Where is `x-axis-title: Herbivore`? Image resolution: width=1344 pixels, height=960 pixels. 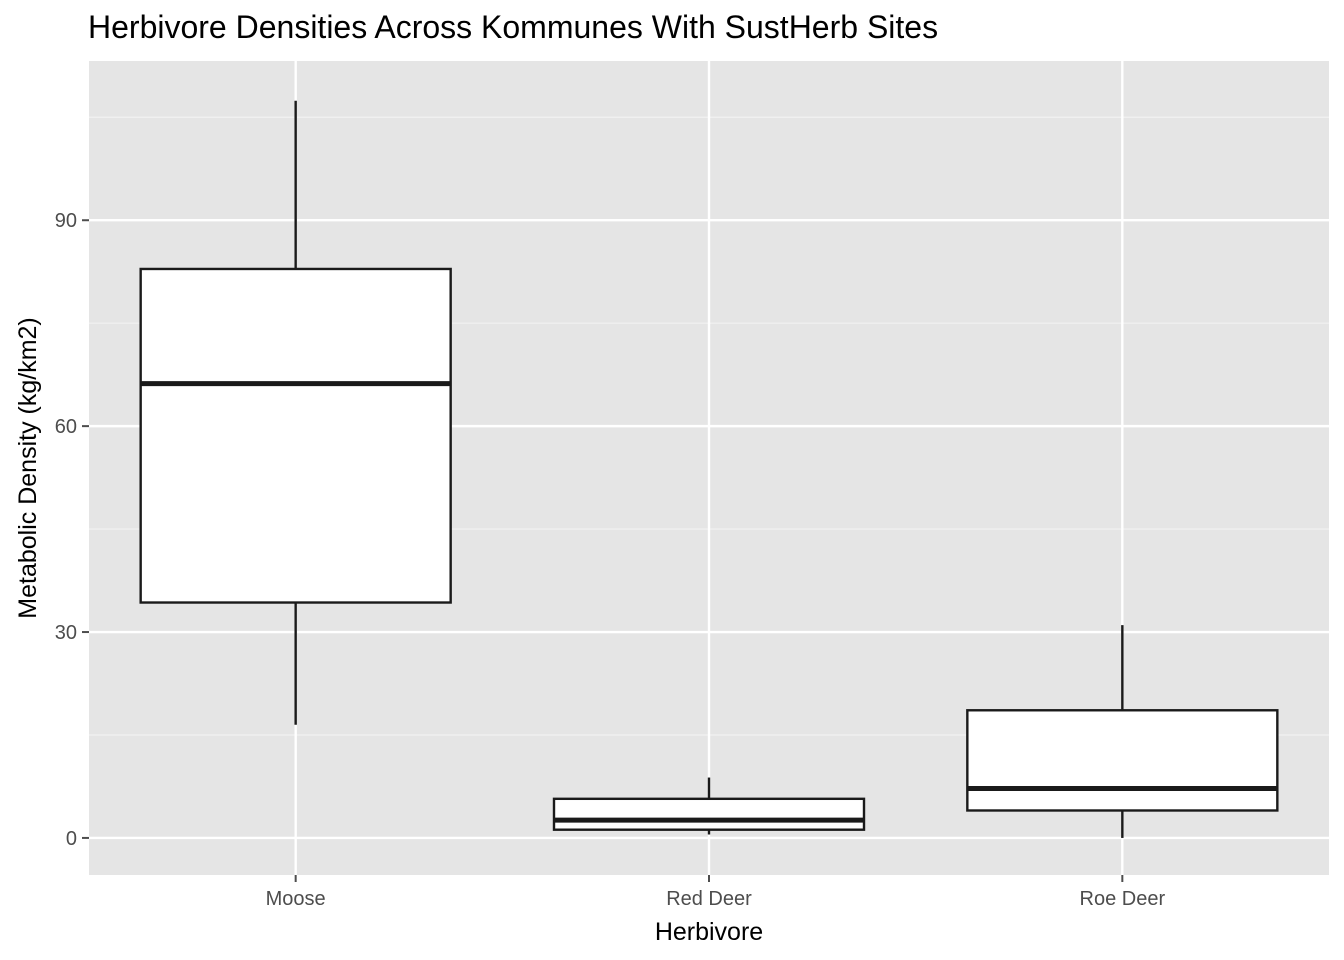
x-axis-title: Herbivore is located at coordinates (709, 932).